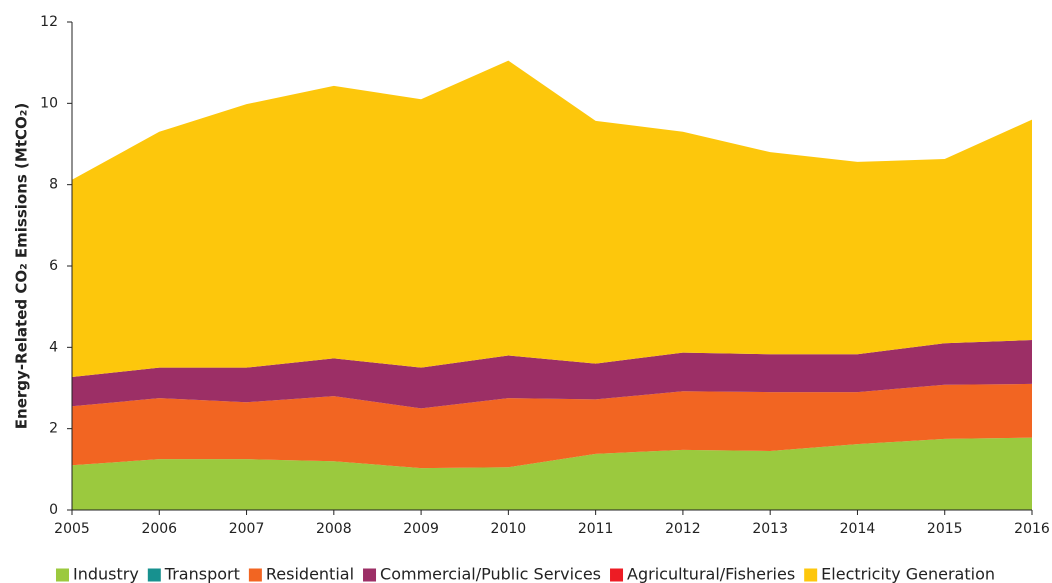  Describe the element at coordinates (334, 529) in the screenshot. I see `x-tick-label: 2008` at that location.